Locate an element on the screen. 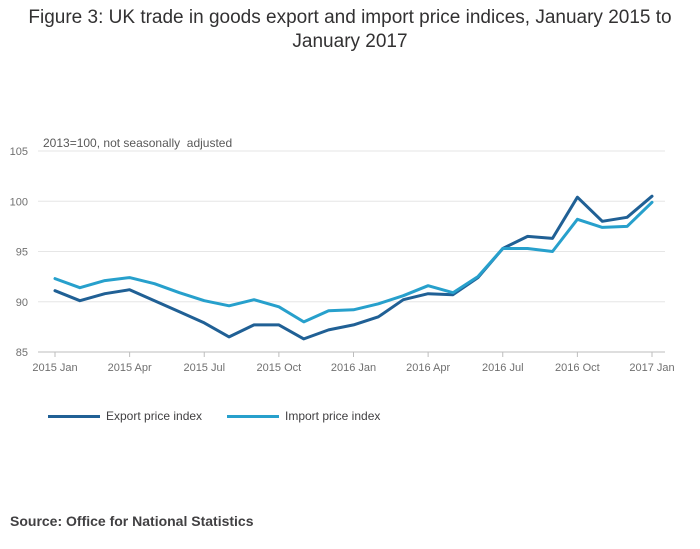 The height and width of the screenshot is (549, 700). legend-item-export: Export price index is located at coordinates (125, 416).